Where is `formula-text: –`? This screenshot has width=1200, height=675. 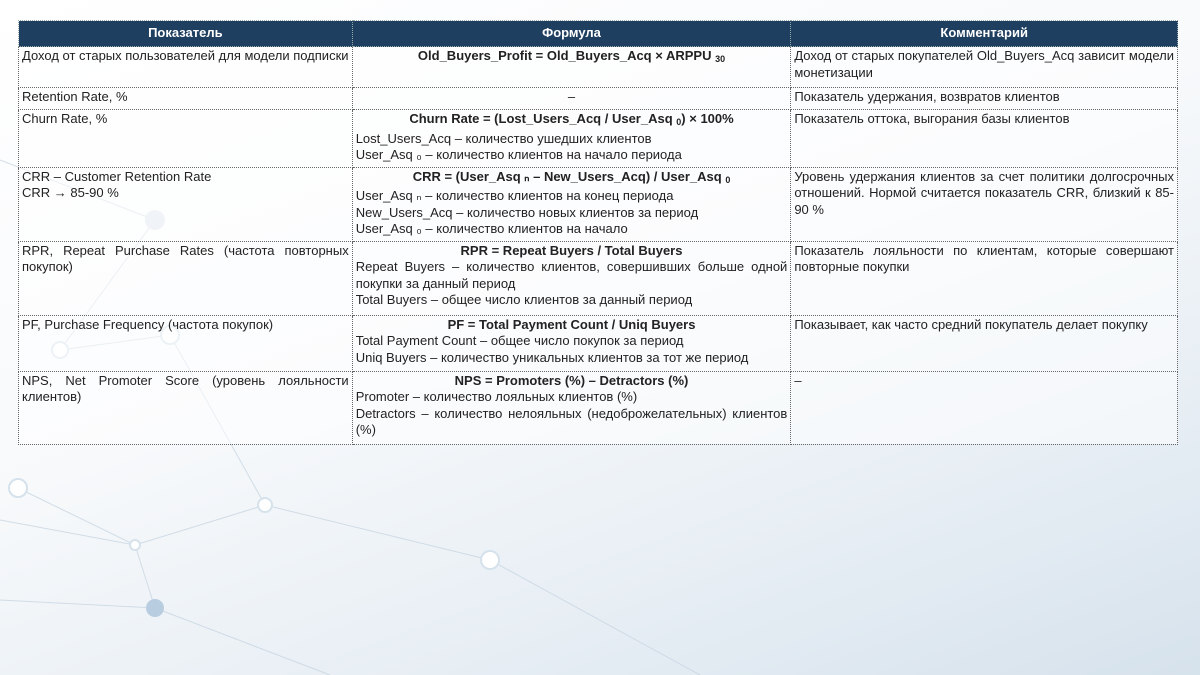
formula-text: – is located at coordinates (571, 96).